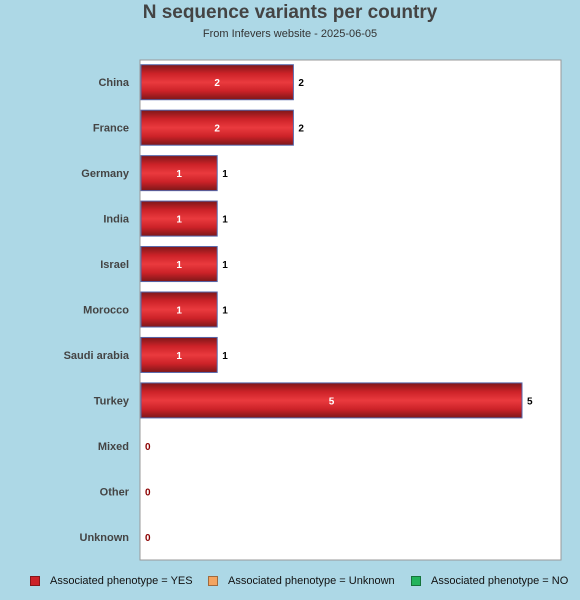  I want to click on total-label-france: 2, so click(301, 129).